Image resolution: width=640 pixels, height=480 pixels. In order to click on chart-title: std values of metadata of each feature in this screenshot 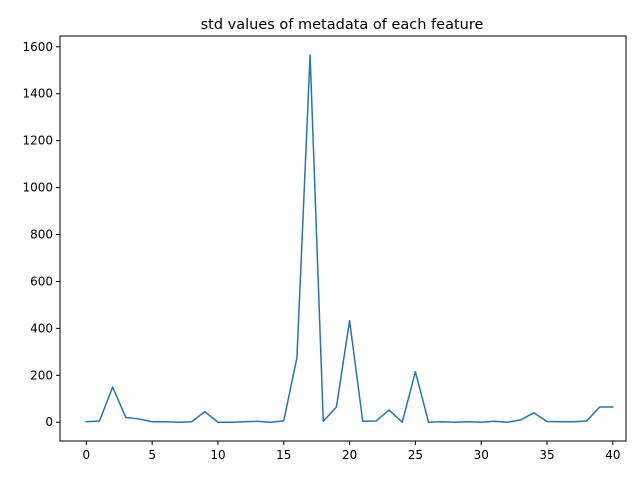, I will do `click(342, 25)`.